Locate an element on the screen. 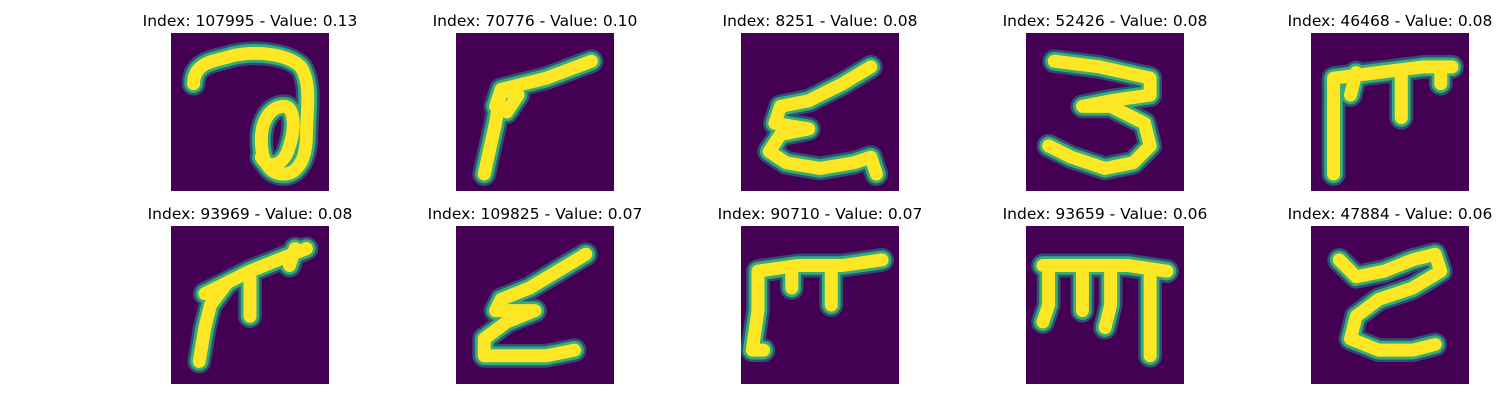  panel-9: Index: 93659 - Value: 0.06 is located at coordinates (1105, 299).